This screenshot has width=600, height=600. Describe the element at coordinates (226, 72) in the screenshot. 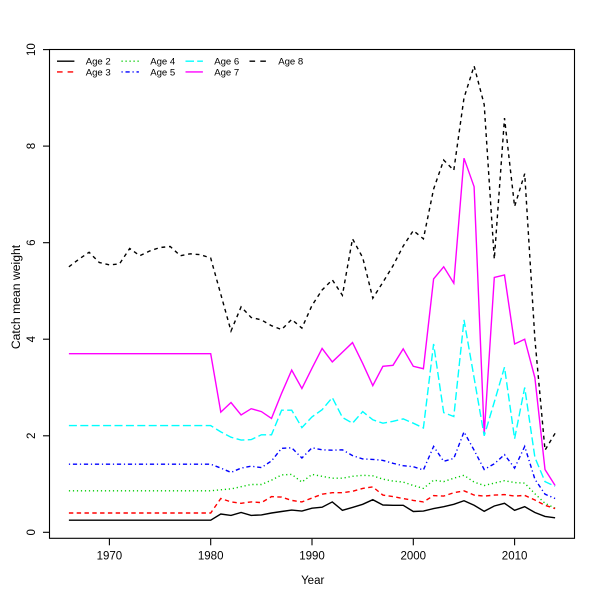

I see `svg-text: Age 7` at that location.